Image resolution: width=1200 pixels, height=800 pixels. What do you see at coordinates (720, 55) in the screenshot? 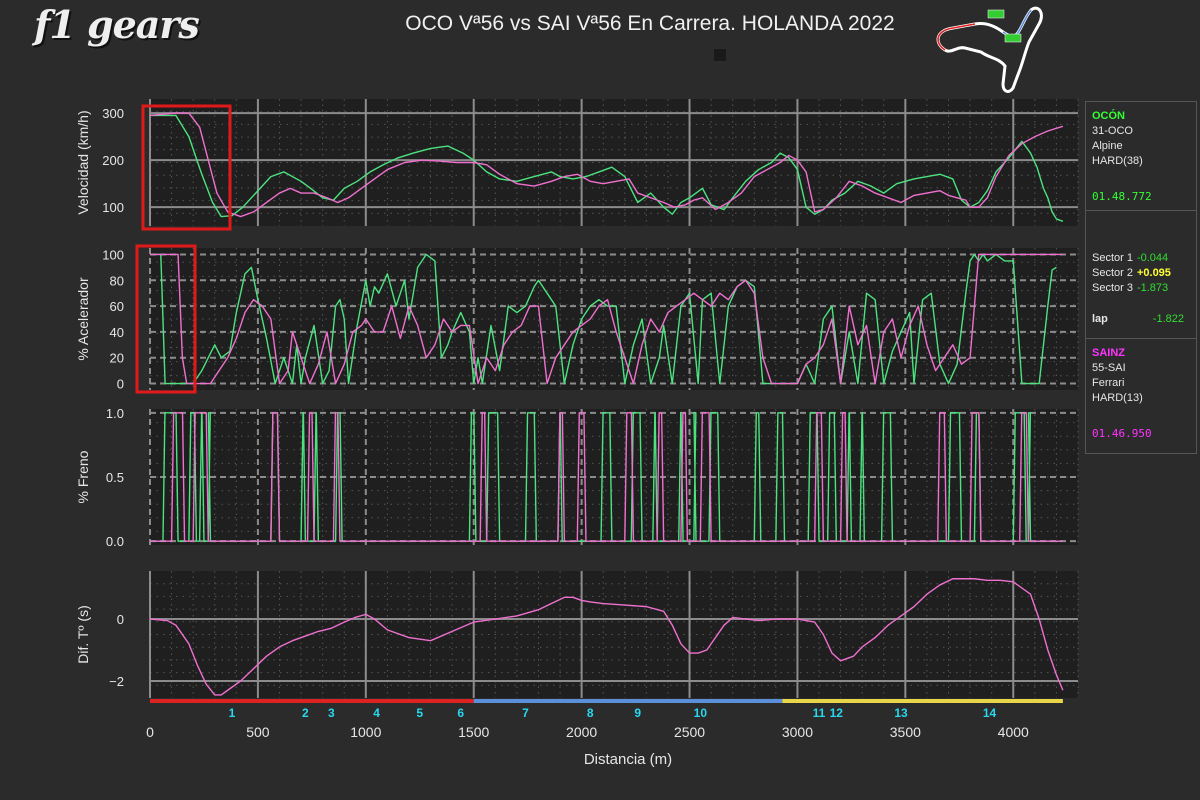
I see `legend-marker` at bounding box center [720, 55].